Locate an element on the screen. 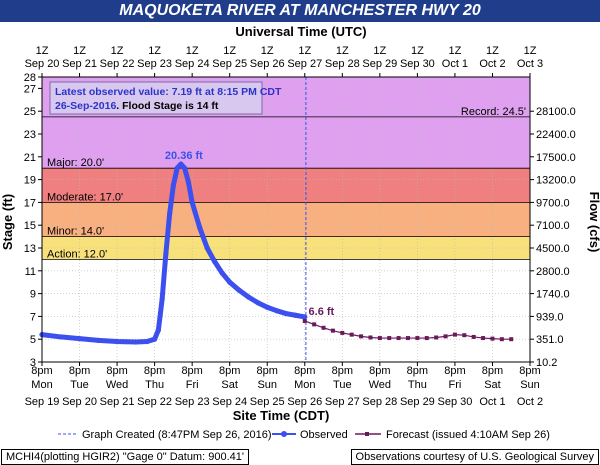 This screenshot has width=600, height=465. legend-forecast: Forecast (issued 4:10AM Sep 26) is located at coordinates (468, 435).